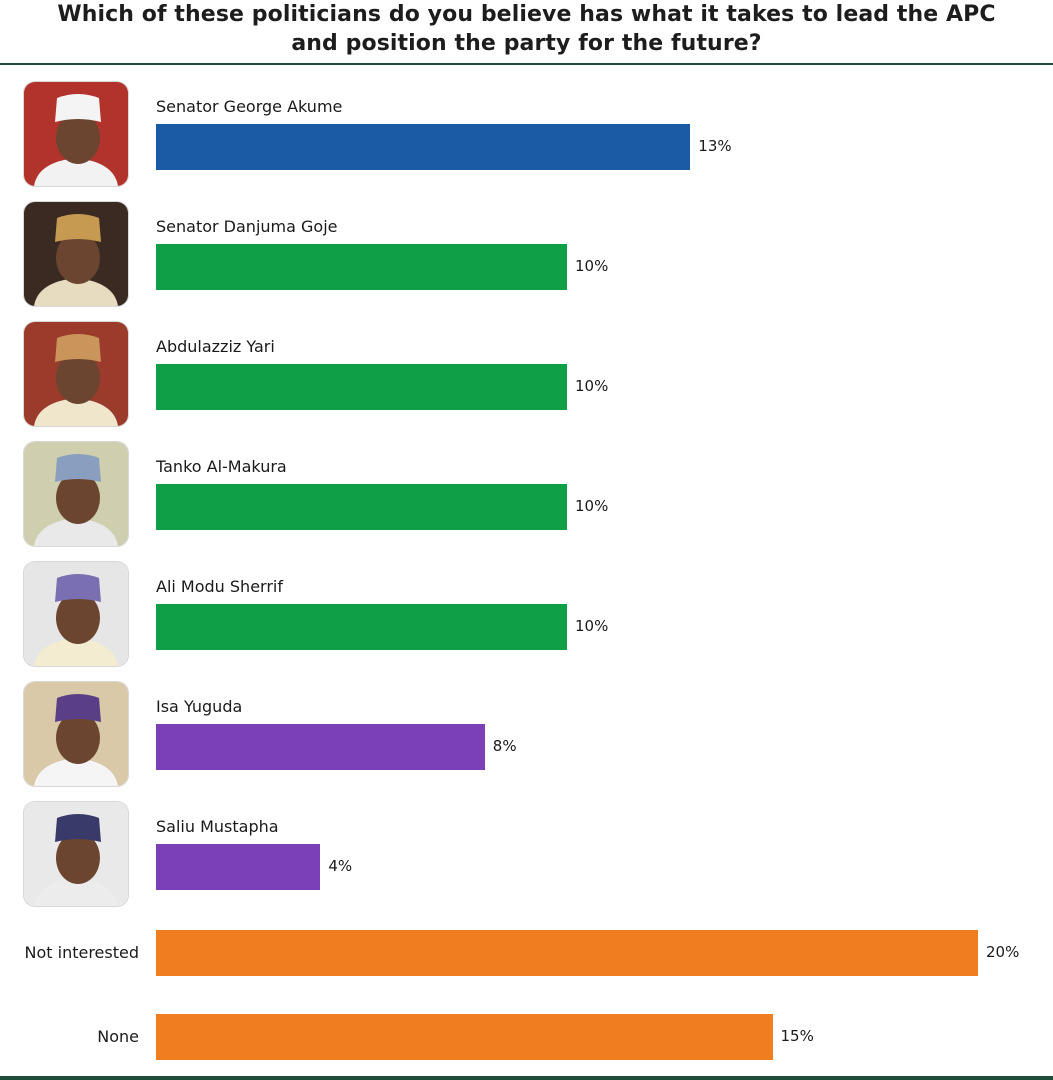 The image size is (1053, 1080). What do you see at coordinates (82, 952) in the screenshot?
I see `bar-category-label: Not interested` at bounding box center [82, 952].